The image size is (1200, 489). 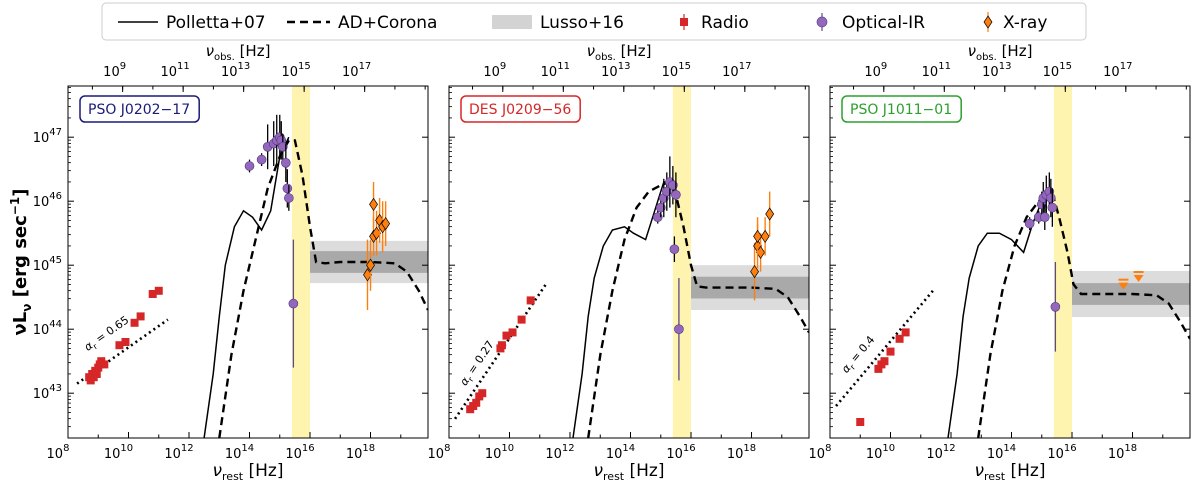 I want to click on panel-title: PSO J1011−01, so click(x=901, y=110).